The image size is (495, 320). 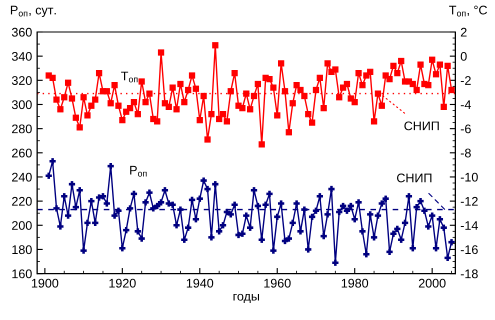 What do you see at coordinates (122, 283) in the screenshot?
I see `x-tick-label: 1920` at bounding box center [122, 283].